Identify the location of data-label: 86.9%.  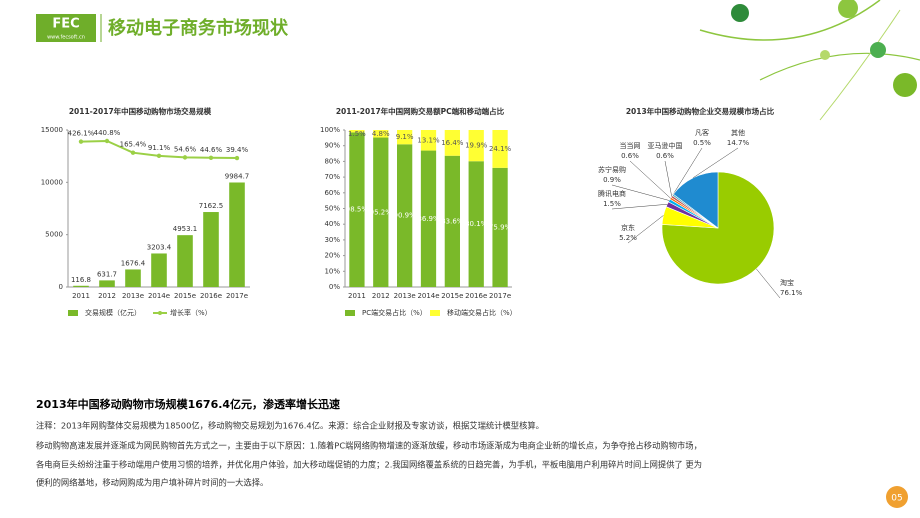
(428, 219).